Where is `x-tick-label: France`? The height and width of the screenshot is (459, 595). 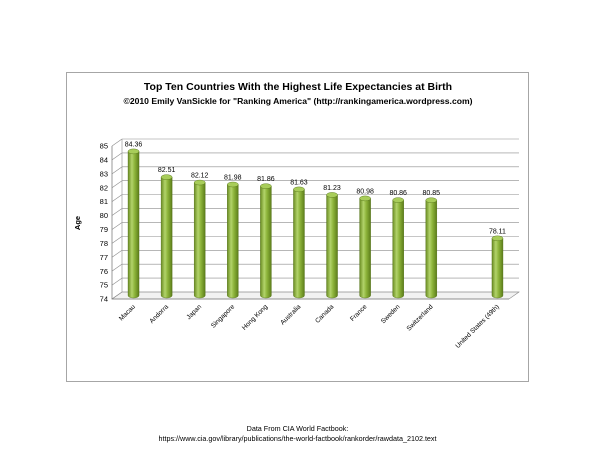 x-tick-label: France is located at coordinates (359, 313).